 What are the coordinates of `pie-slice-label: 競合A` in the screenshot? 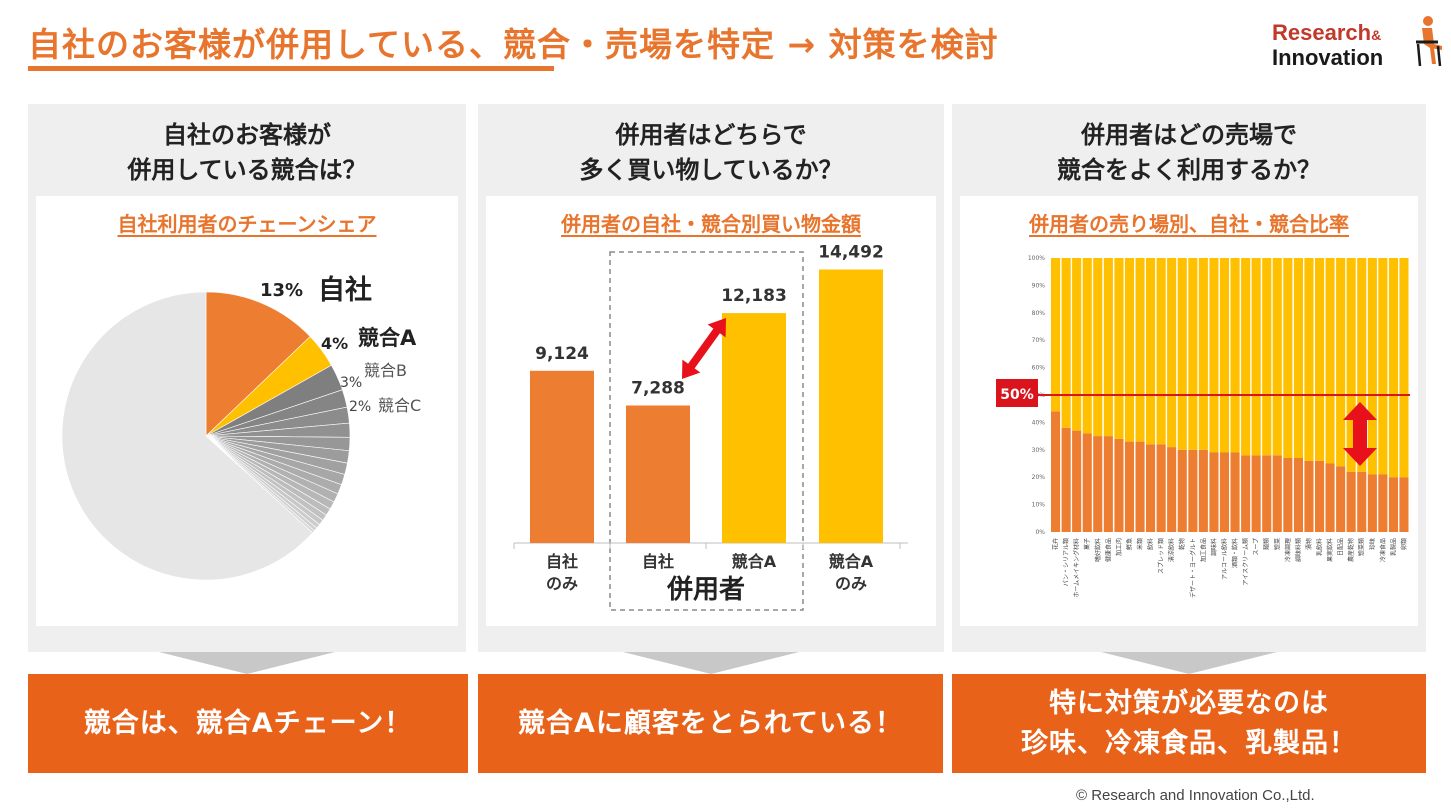 It's located at (387, 338).